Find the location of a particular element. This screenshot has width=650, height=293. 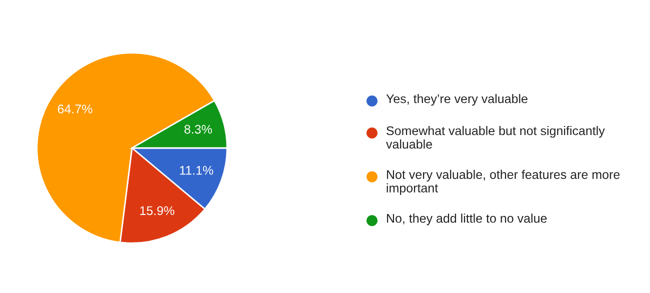

legend-label: No, they add little to no value is located at coordinates (467, 220).